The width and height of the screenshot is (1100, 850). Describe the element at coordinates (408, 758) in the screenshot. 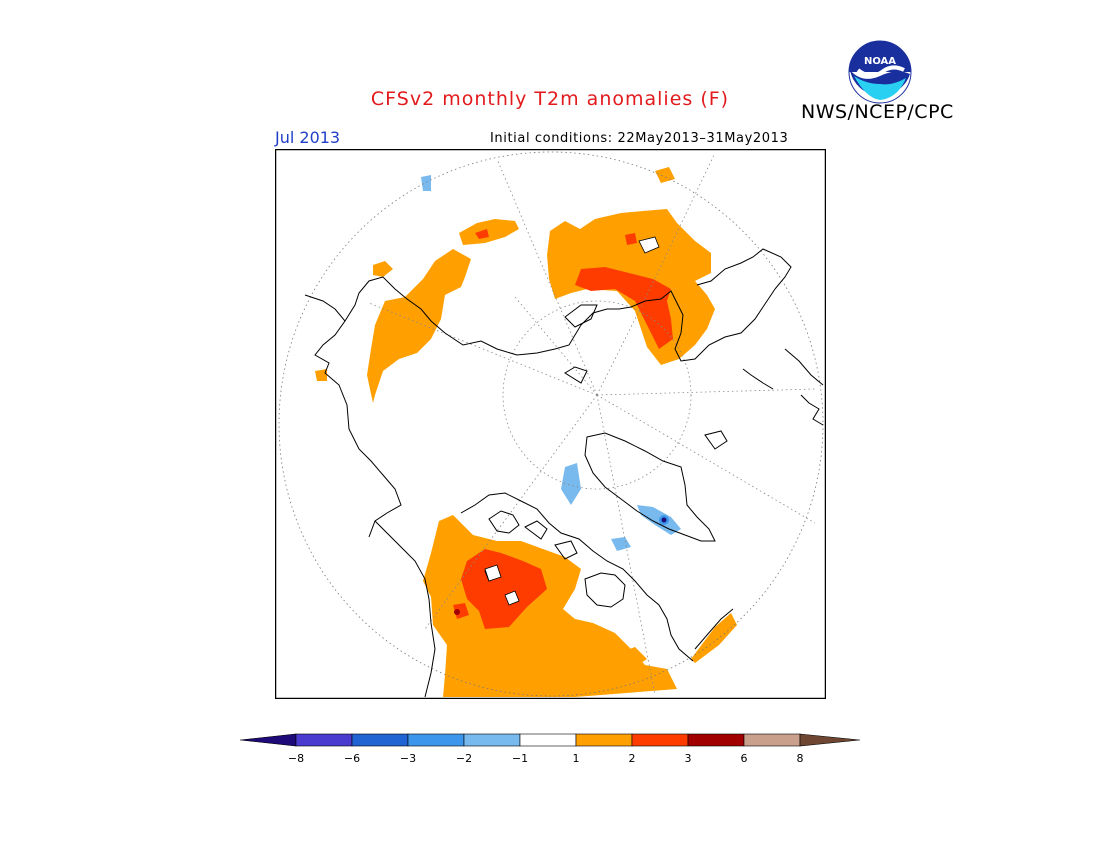

I see `legend-tick-label: −3` at that location.